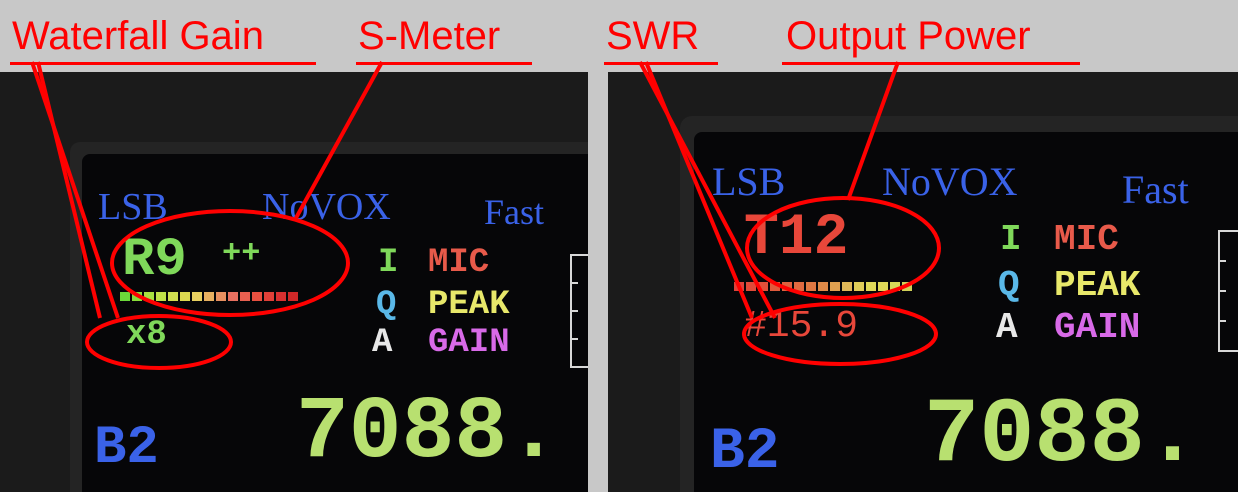 This screenshot has height=492, width=1238. I want to click on leader-line-s-meter, so click(339, 140).